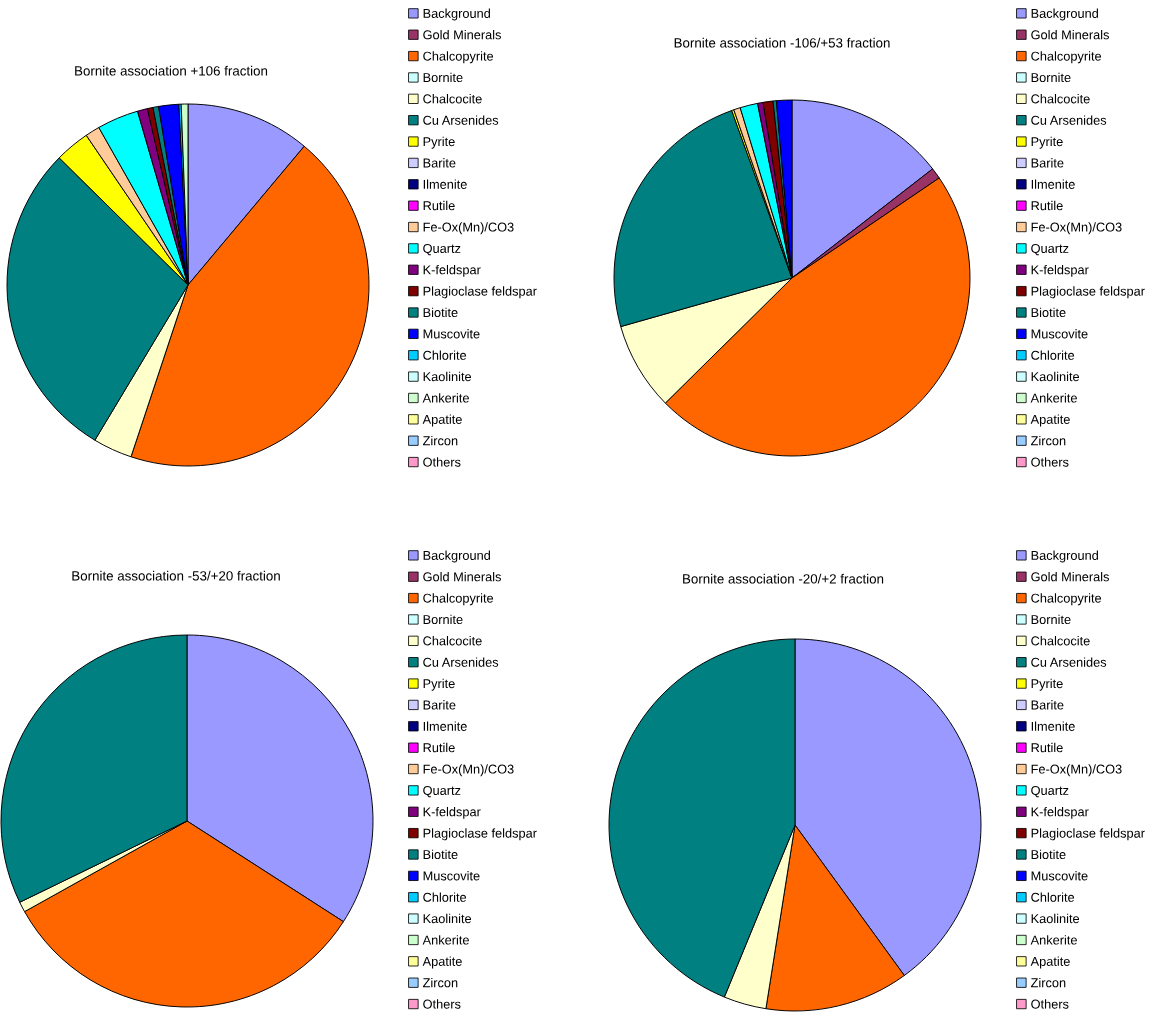 This screenshot has width=1168, height=1031. What do you see at coordinates (171, 70) in the screenshot?
I see `text: Bornite association +106 fraction` at bounding box center [171, 70].